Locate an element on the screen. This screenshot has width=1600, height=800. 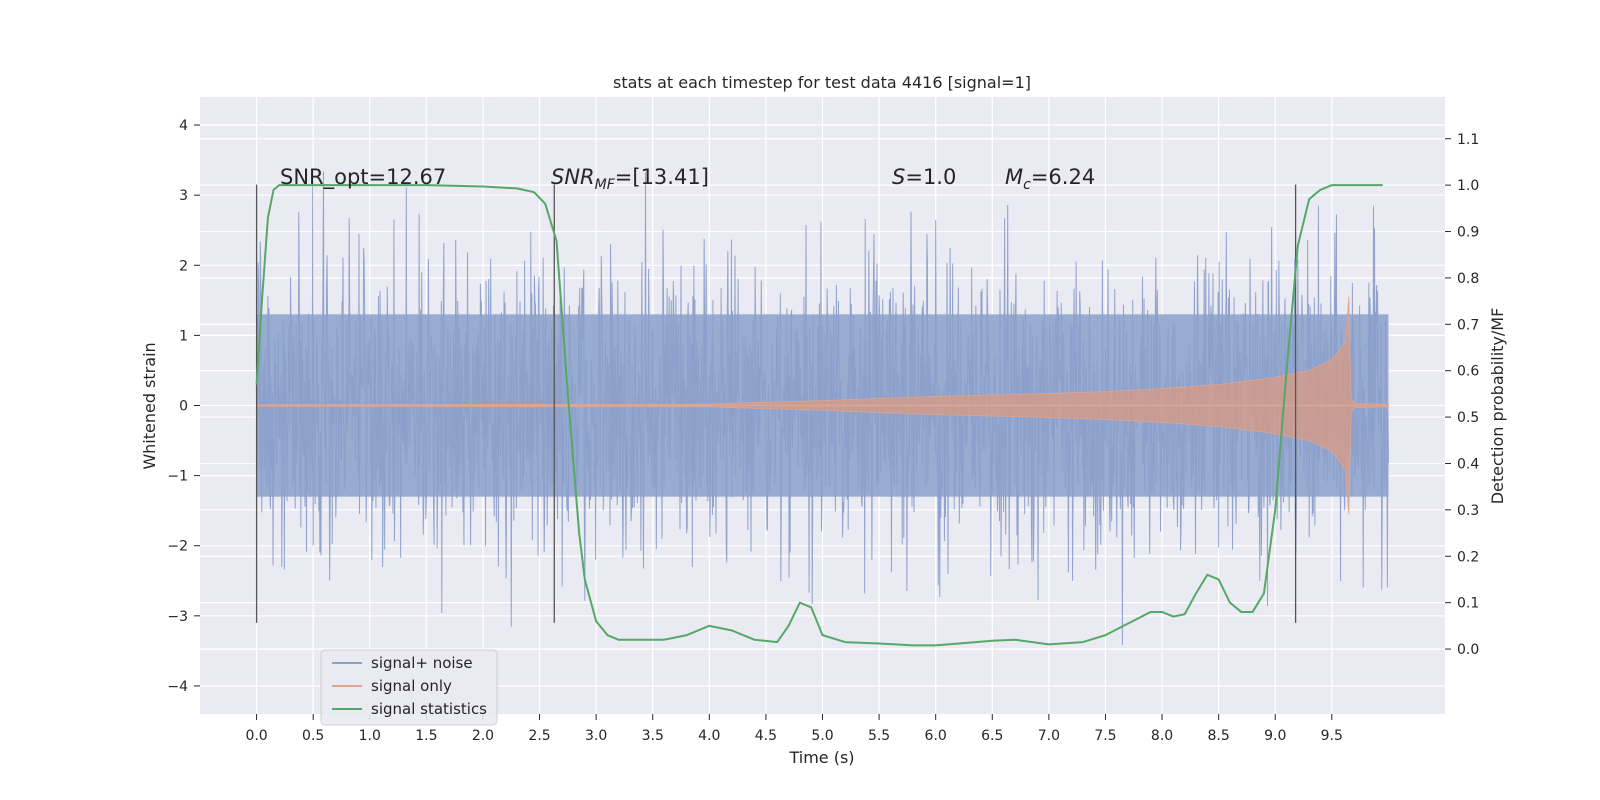
annotation-snr-opt: SNR_opt=12.67 is located at coordinates (363, 177).